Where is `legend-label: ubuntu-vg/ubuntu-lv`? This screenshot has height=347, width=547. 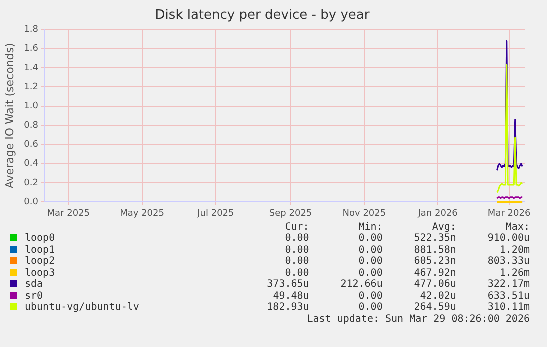 legend-label: ubuntu-vg/ubuntu-lv is located at coordinates (82, 308).